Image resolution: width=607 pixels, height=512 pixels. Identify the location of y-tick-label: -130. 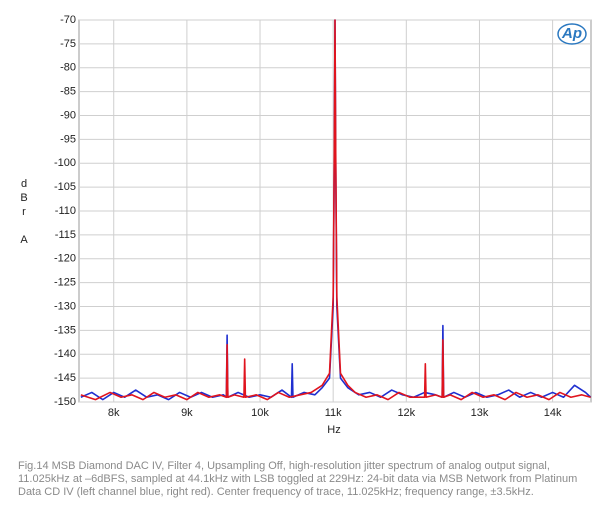
(65, 306).